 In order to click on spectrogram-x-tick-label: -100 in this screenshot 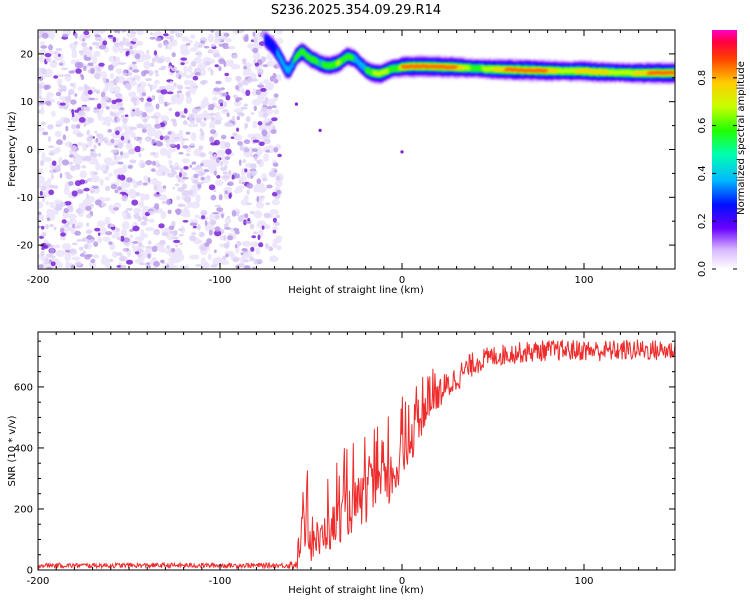, I will do `click(220, 280)`.